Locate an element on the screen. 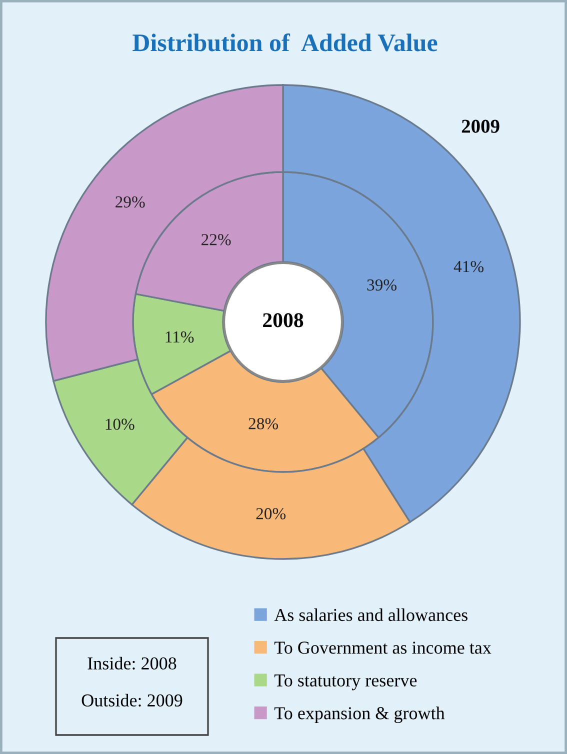 This screenshot has width=567, height=754. data-label: 41% is located at coordinates (469, 266).